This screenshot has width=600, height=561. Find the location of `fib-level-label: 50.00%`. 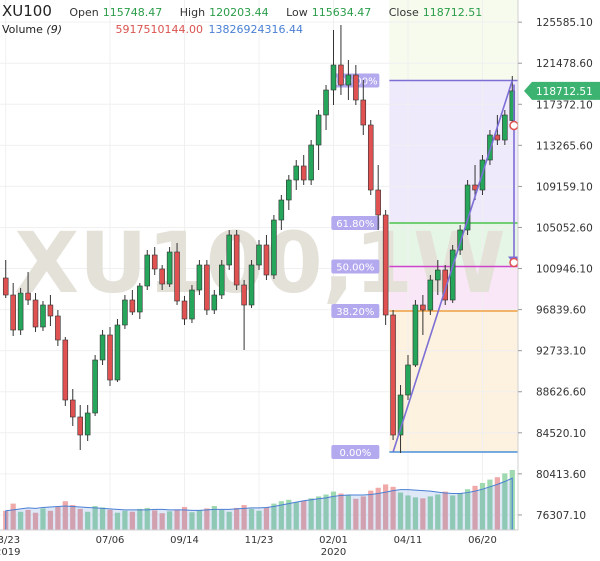

fib-level-label: 50.00% is located at coordinates (355, 266).